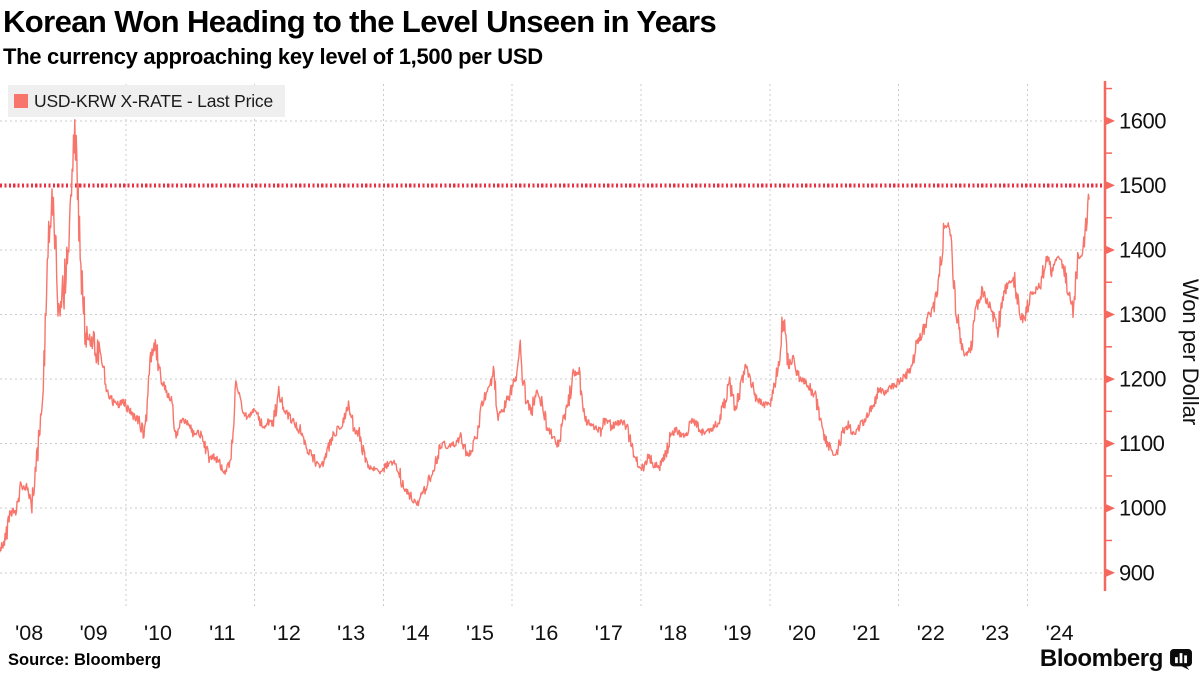 The height and width of the screenshot is (675, 1200). What do you see at coordinates (1181, 659) in the screenshot?
I see `bar-chart-icon` at bounding box center [1181, 659].